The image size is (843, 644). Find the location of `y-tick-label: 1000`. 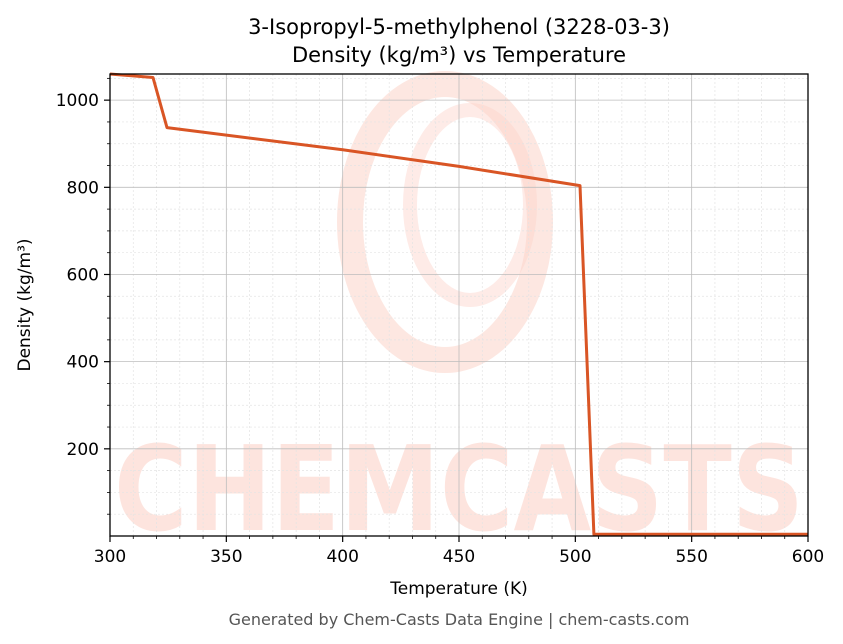

y-tick-label: 1000 is located at coordinates (77, 101).